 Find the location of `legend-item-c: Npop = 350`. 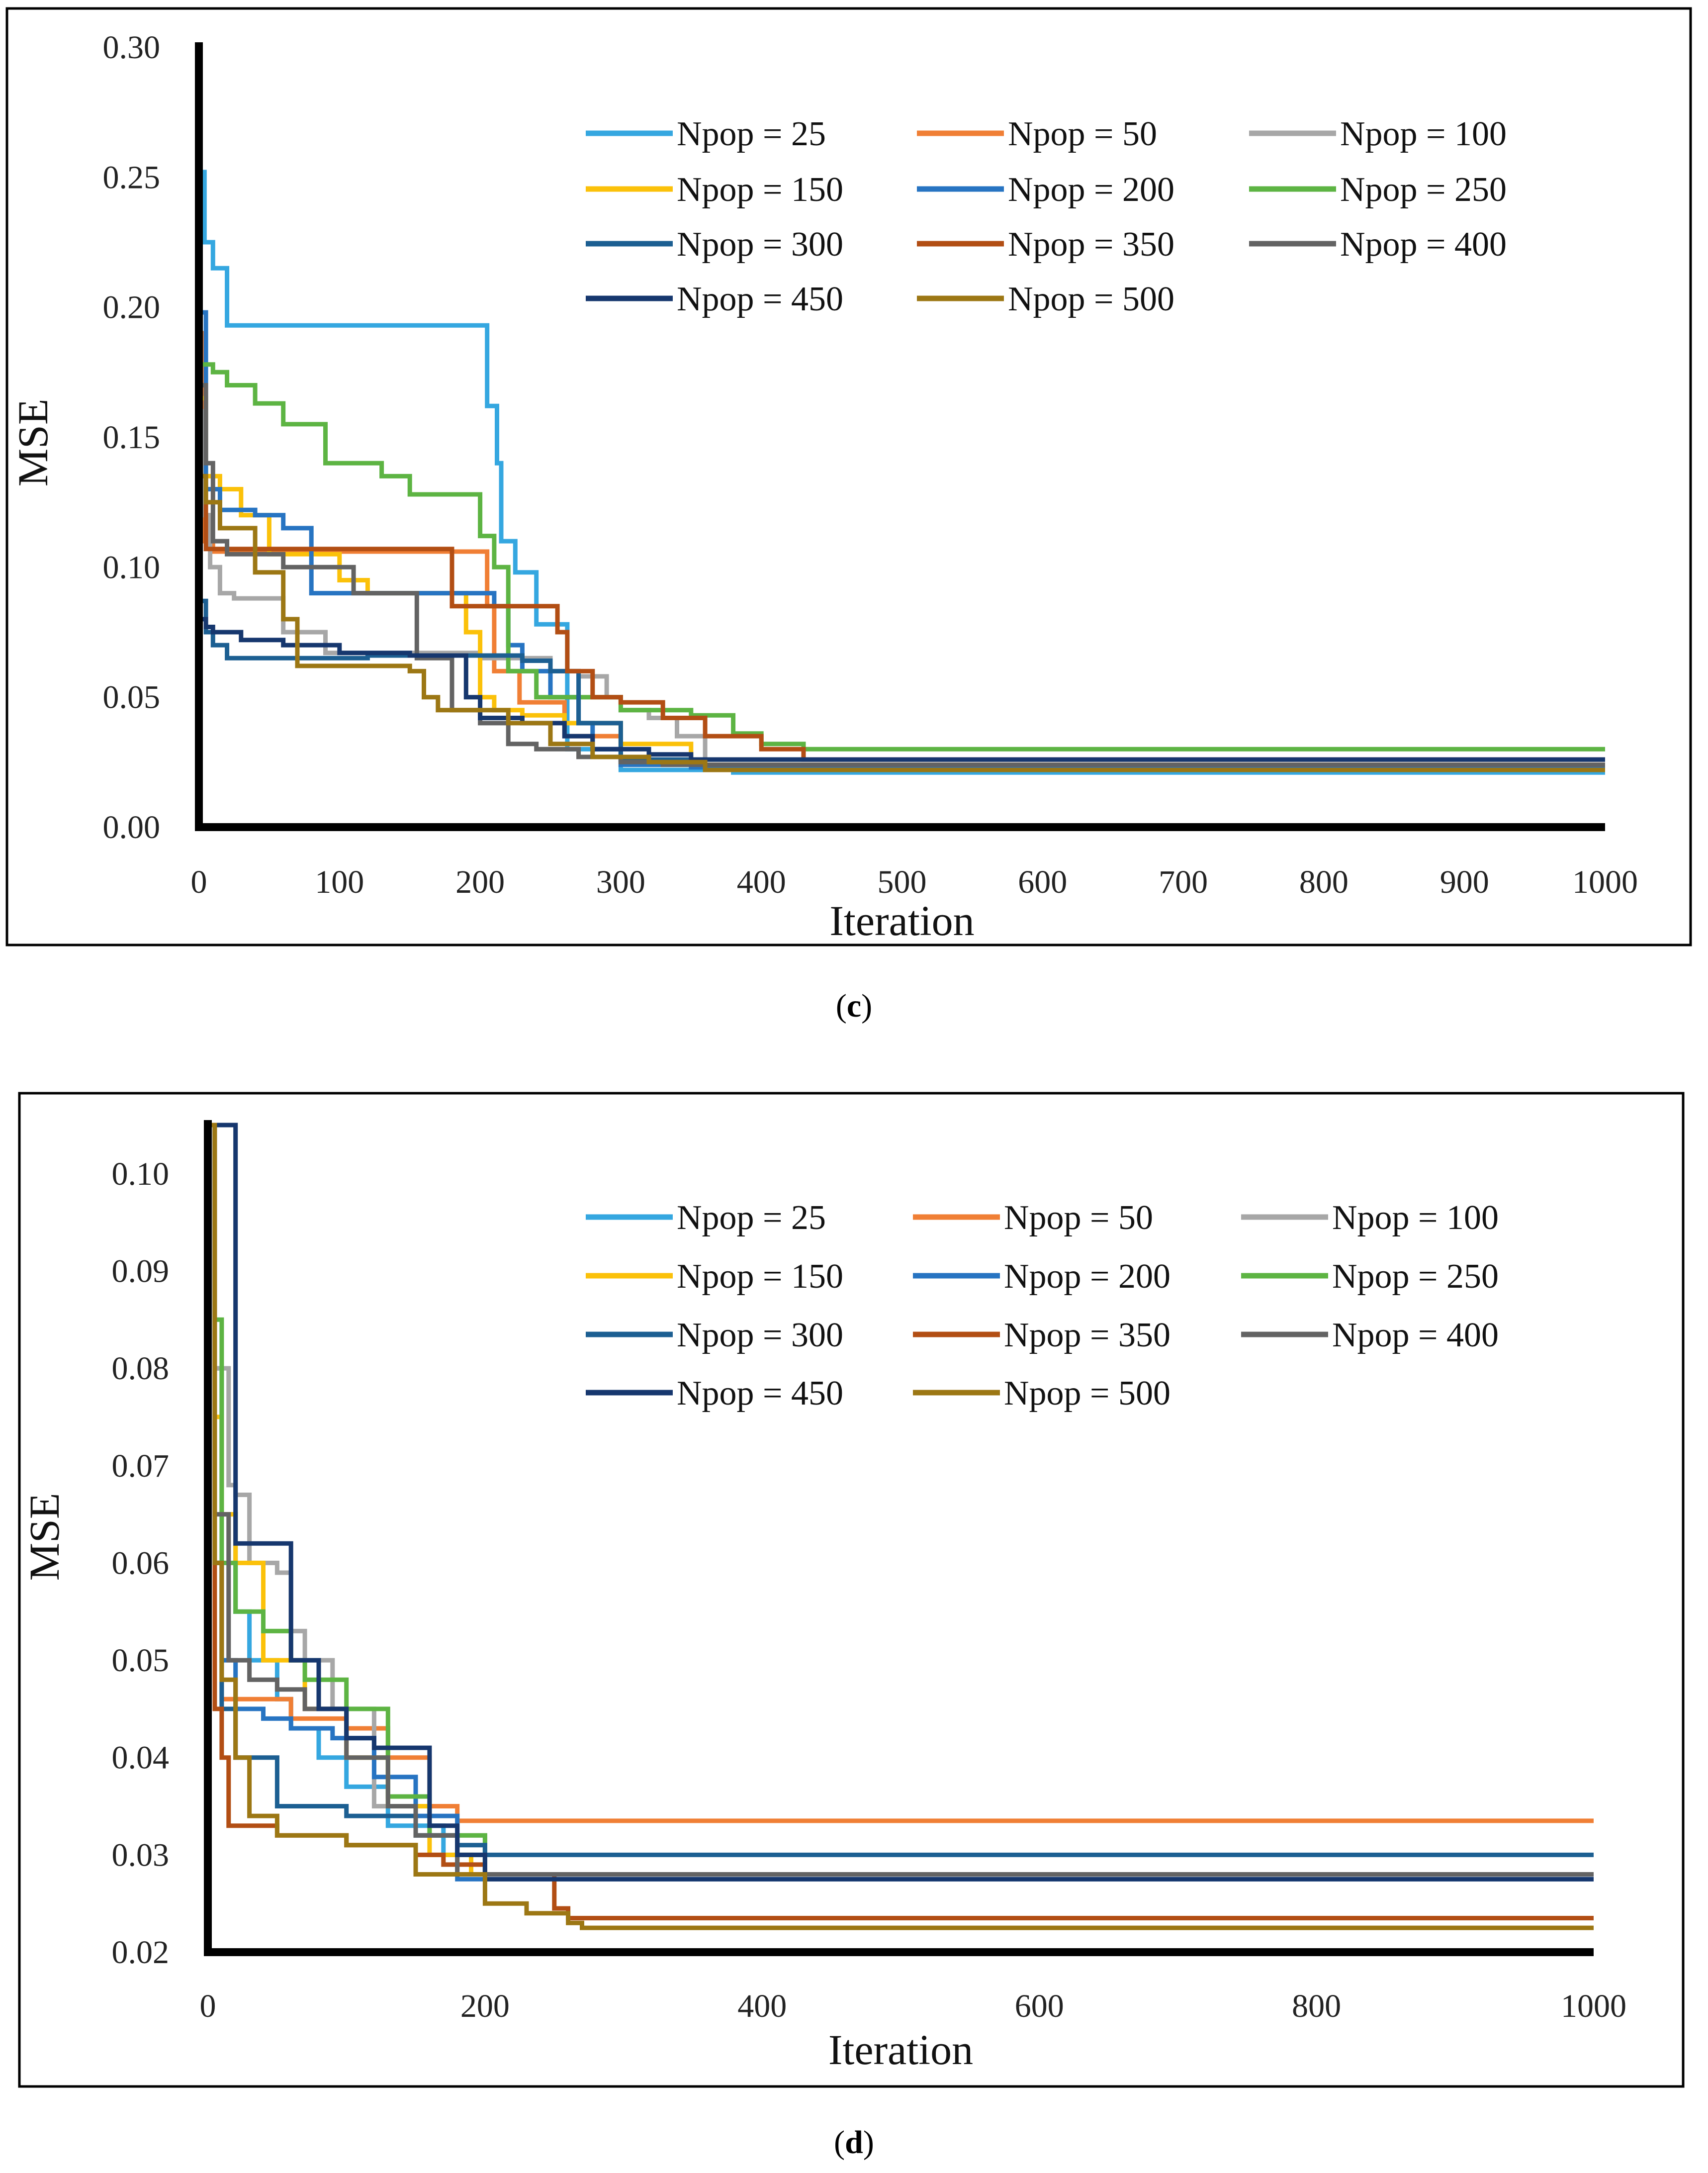

legend-item-c: Npop = 350 is located at coordinates (1045, 244).